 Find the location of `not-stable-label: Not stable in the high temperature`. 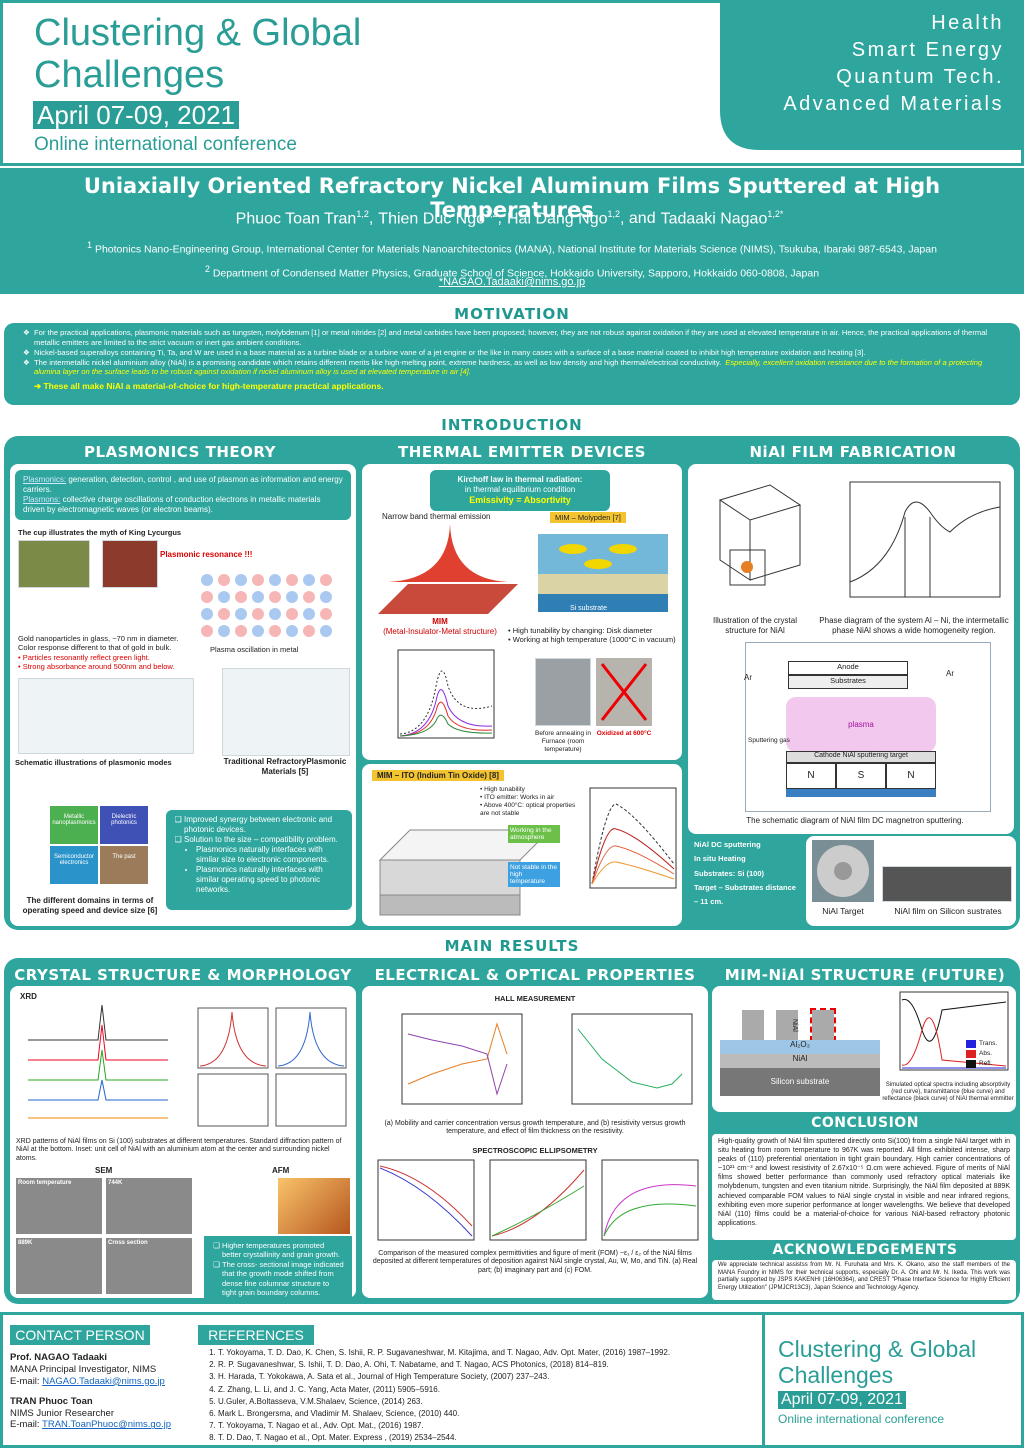

not-stable-label: Not stable in the high temperature is located at coordinates (534, 874).